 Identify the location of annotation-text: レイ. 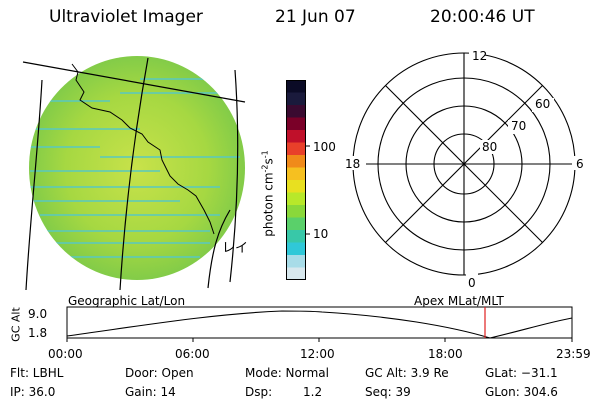
(235, 248).